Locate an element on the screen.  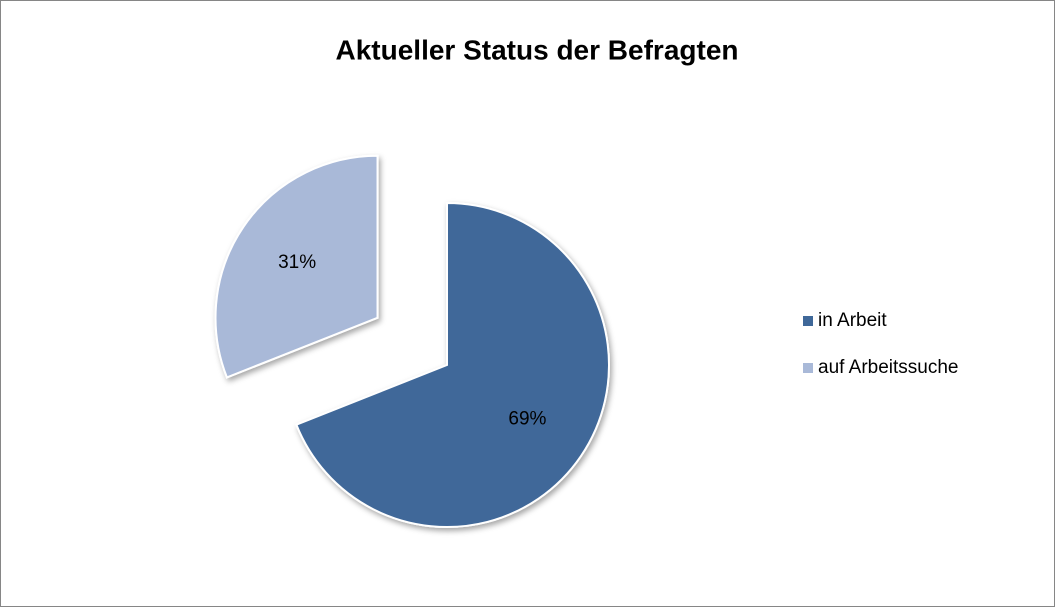
data-label: 31% is located at coordinates (297, 262).